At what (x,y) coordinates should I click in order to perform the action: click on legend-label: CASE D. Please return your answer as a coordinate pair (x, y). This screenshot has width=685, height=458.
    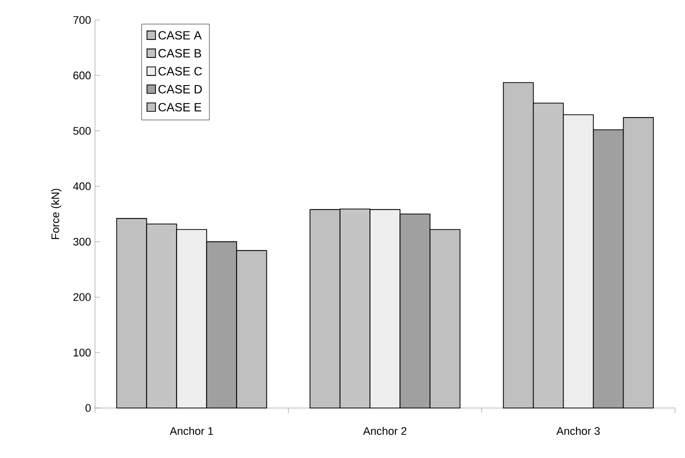
    Looking at the image, I should click on (180, 89).